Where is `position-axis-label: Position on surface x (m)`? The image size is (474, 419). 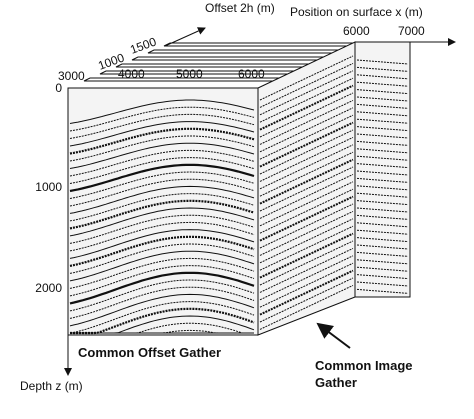
position-axis-label: Position on surface x (m) is located at coordinates (356, 12).